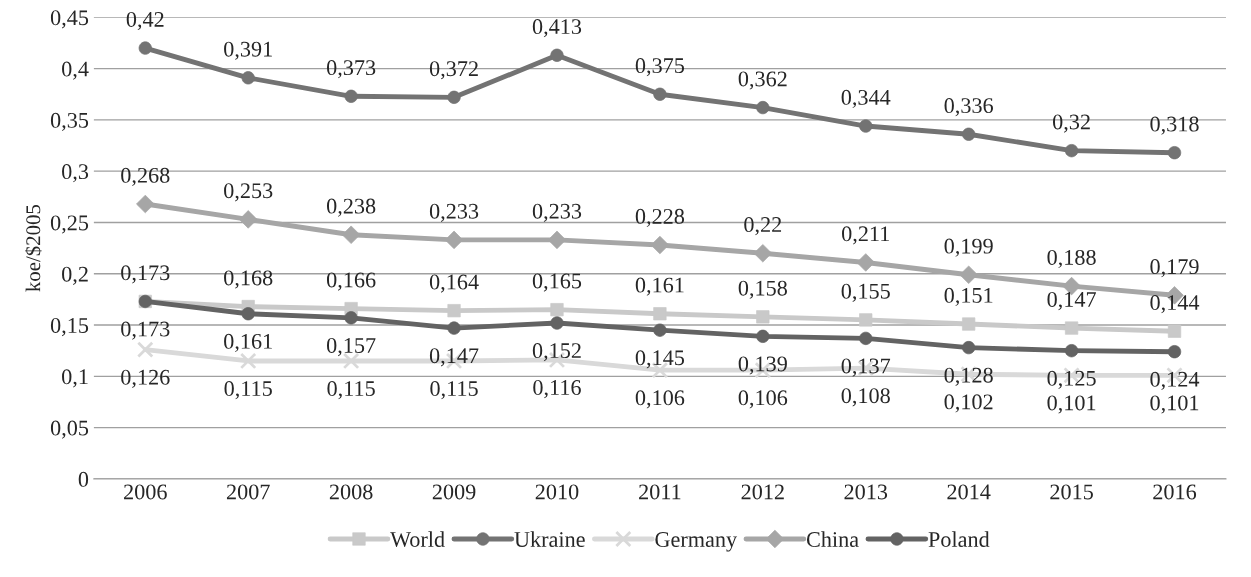 This screenshot has width=1251, height=577. Describe the element at coordinates (75, 173) in the screenshot. I see `y-tick-label: 0,3` at that location.